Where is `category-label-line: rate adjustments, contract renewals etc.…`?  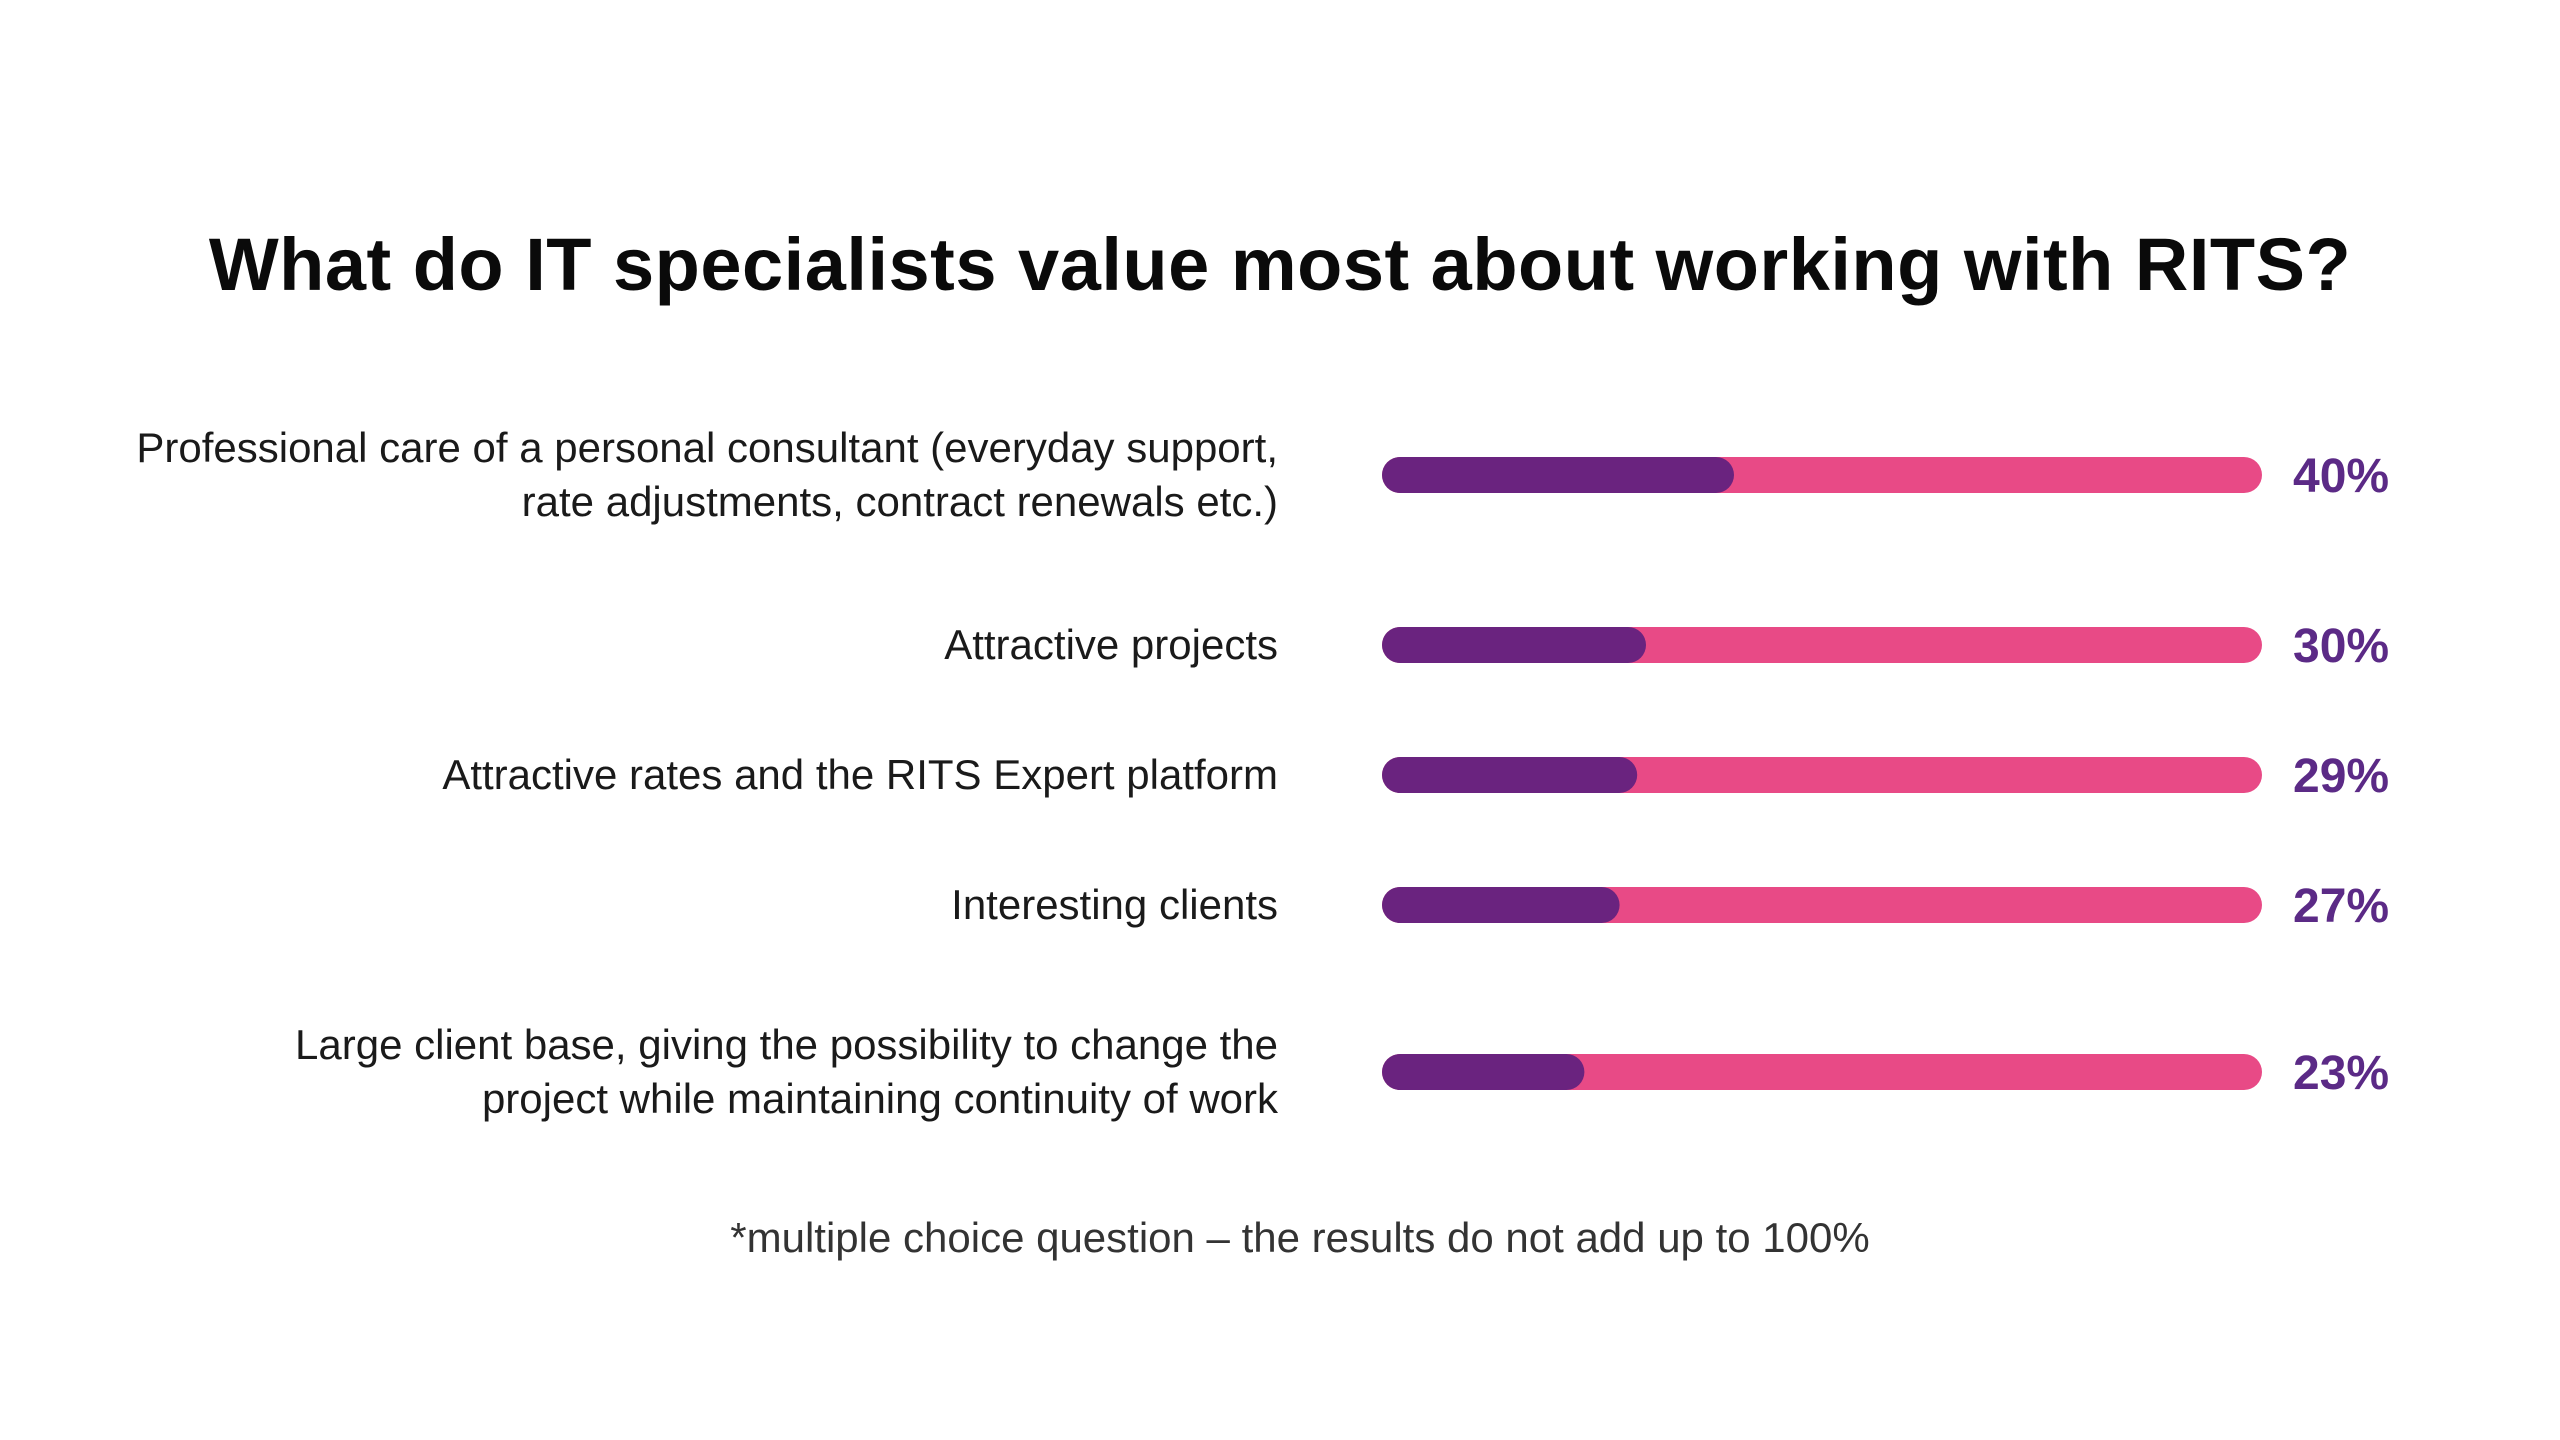
category-label-line: rate adjustments, contract renewals etc.… is located at coordinates (899, 501).